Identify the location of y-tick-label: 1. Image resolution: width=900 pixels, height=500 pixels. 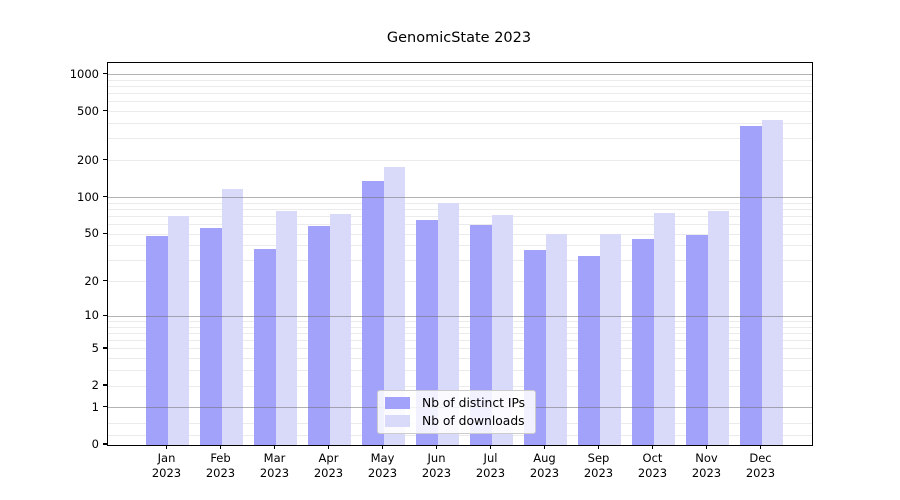
(95, 406).